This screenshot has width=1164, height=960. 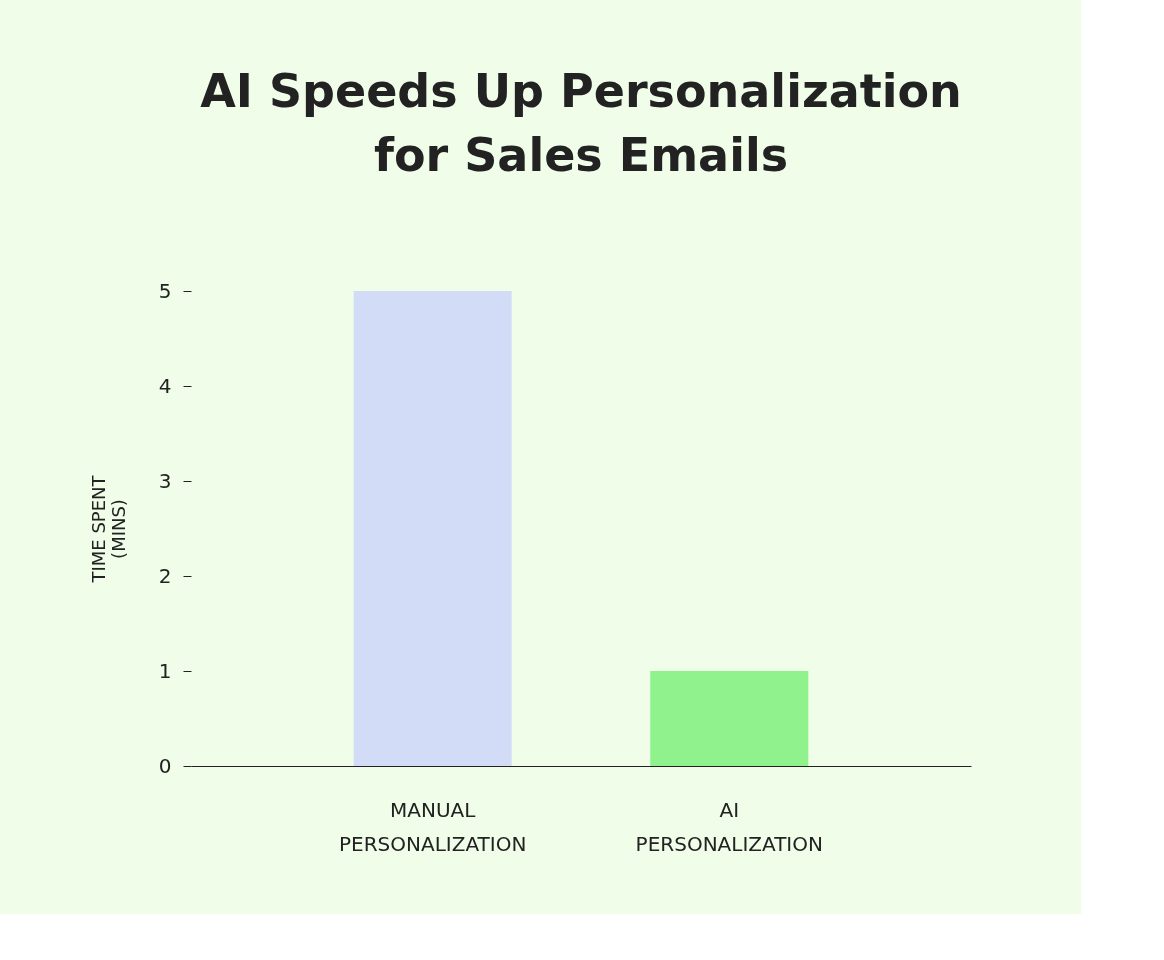 What do you see at coordinates (165, 575) in the screenshot?
I see `y-tick-label: 2` at bounding box center [165, 575].